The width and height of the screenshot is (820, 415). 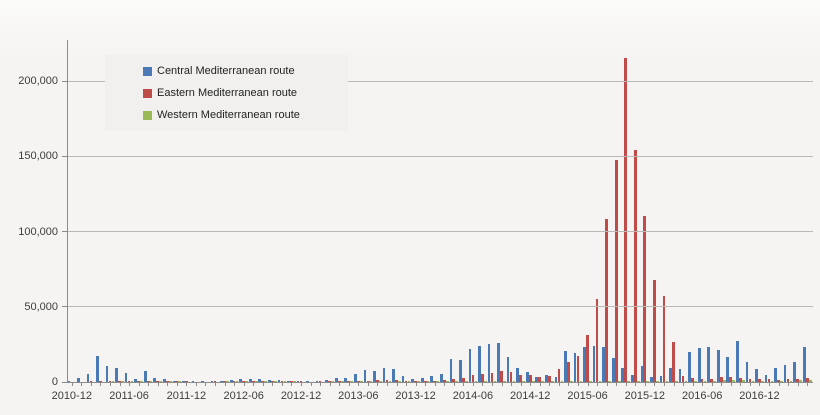 What do you see at coordinates (645, 396) in the screenshot?
I see `x-tick-label-2015-12: 2015-12` at bounding box center [645, 396].